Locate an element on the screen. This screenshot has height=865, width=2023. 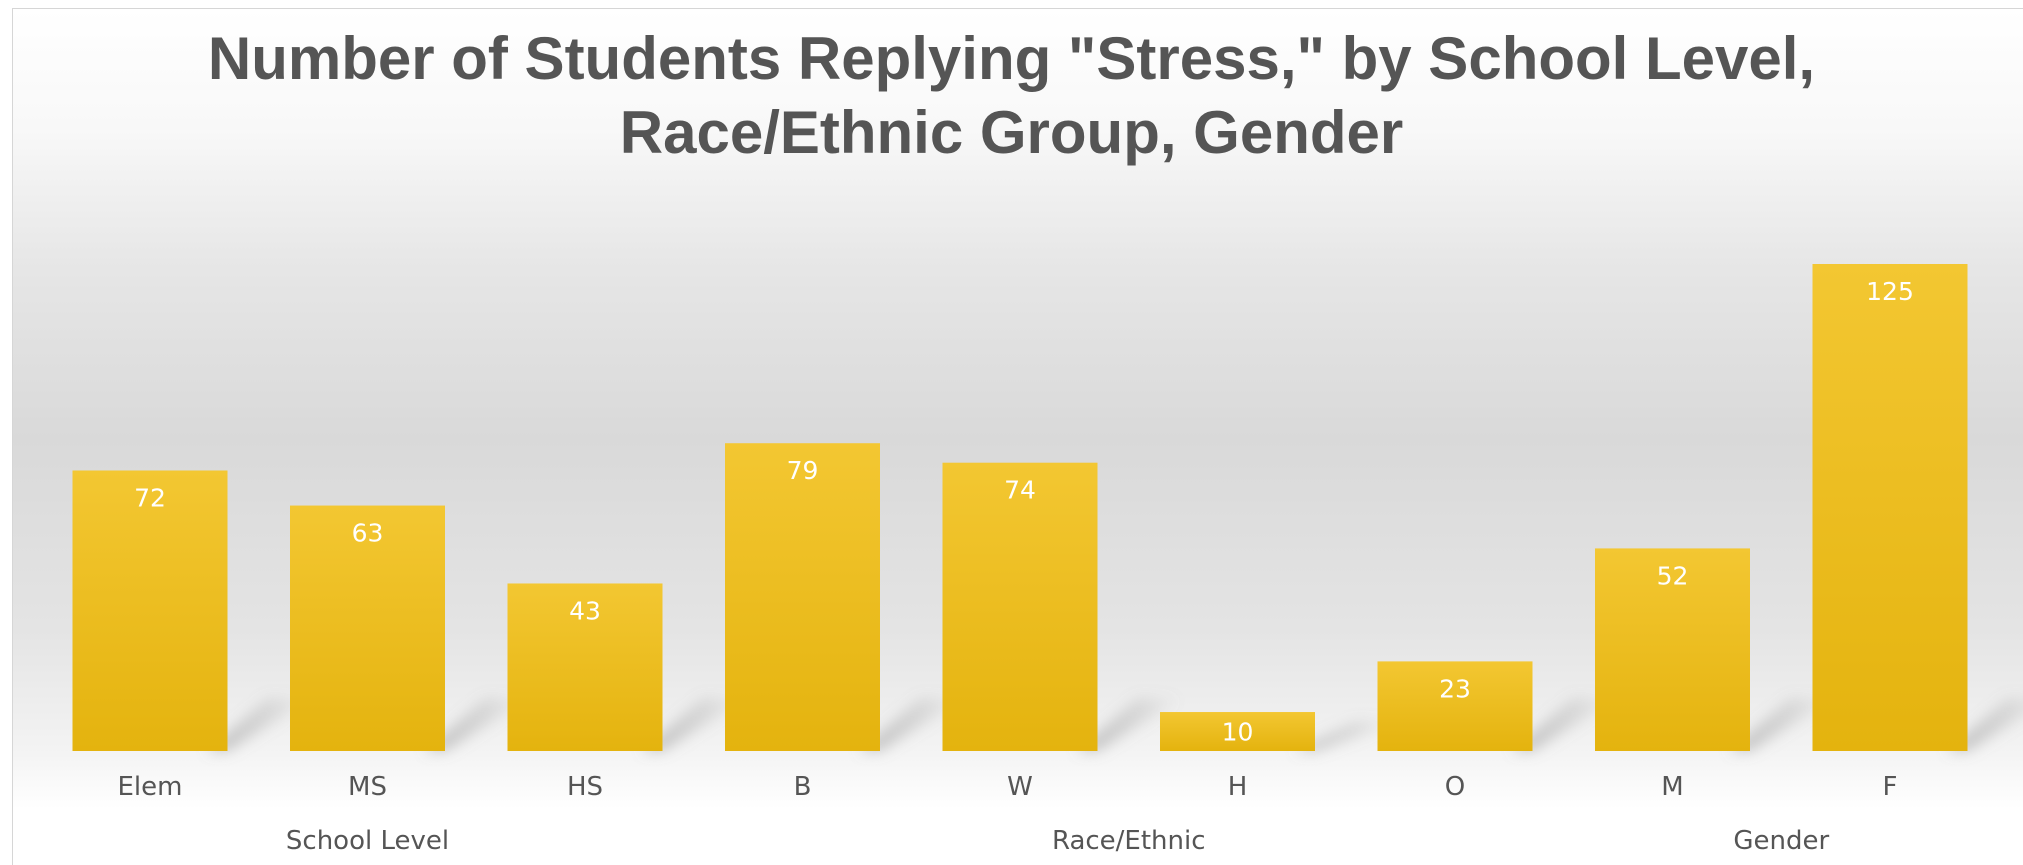
group-label-gender: Gender is located at coordinates (1781, 841).